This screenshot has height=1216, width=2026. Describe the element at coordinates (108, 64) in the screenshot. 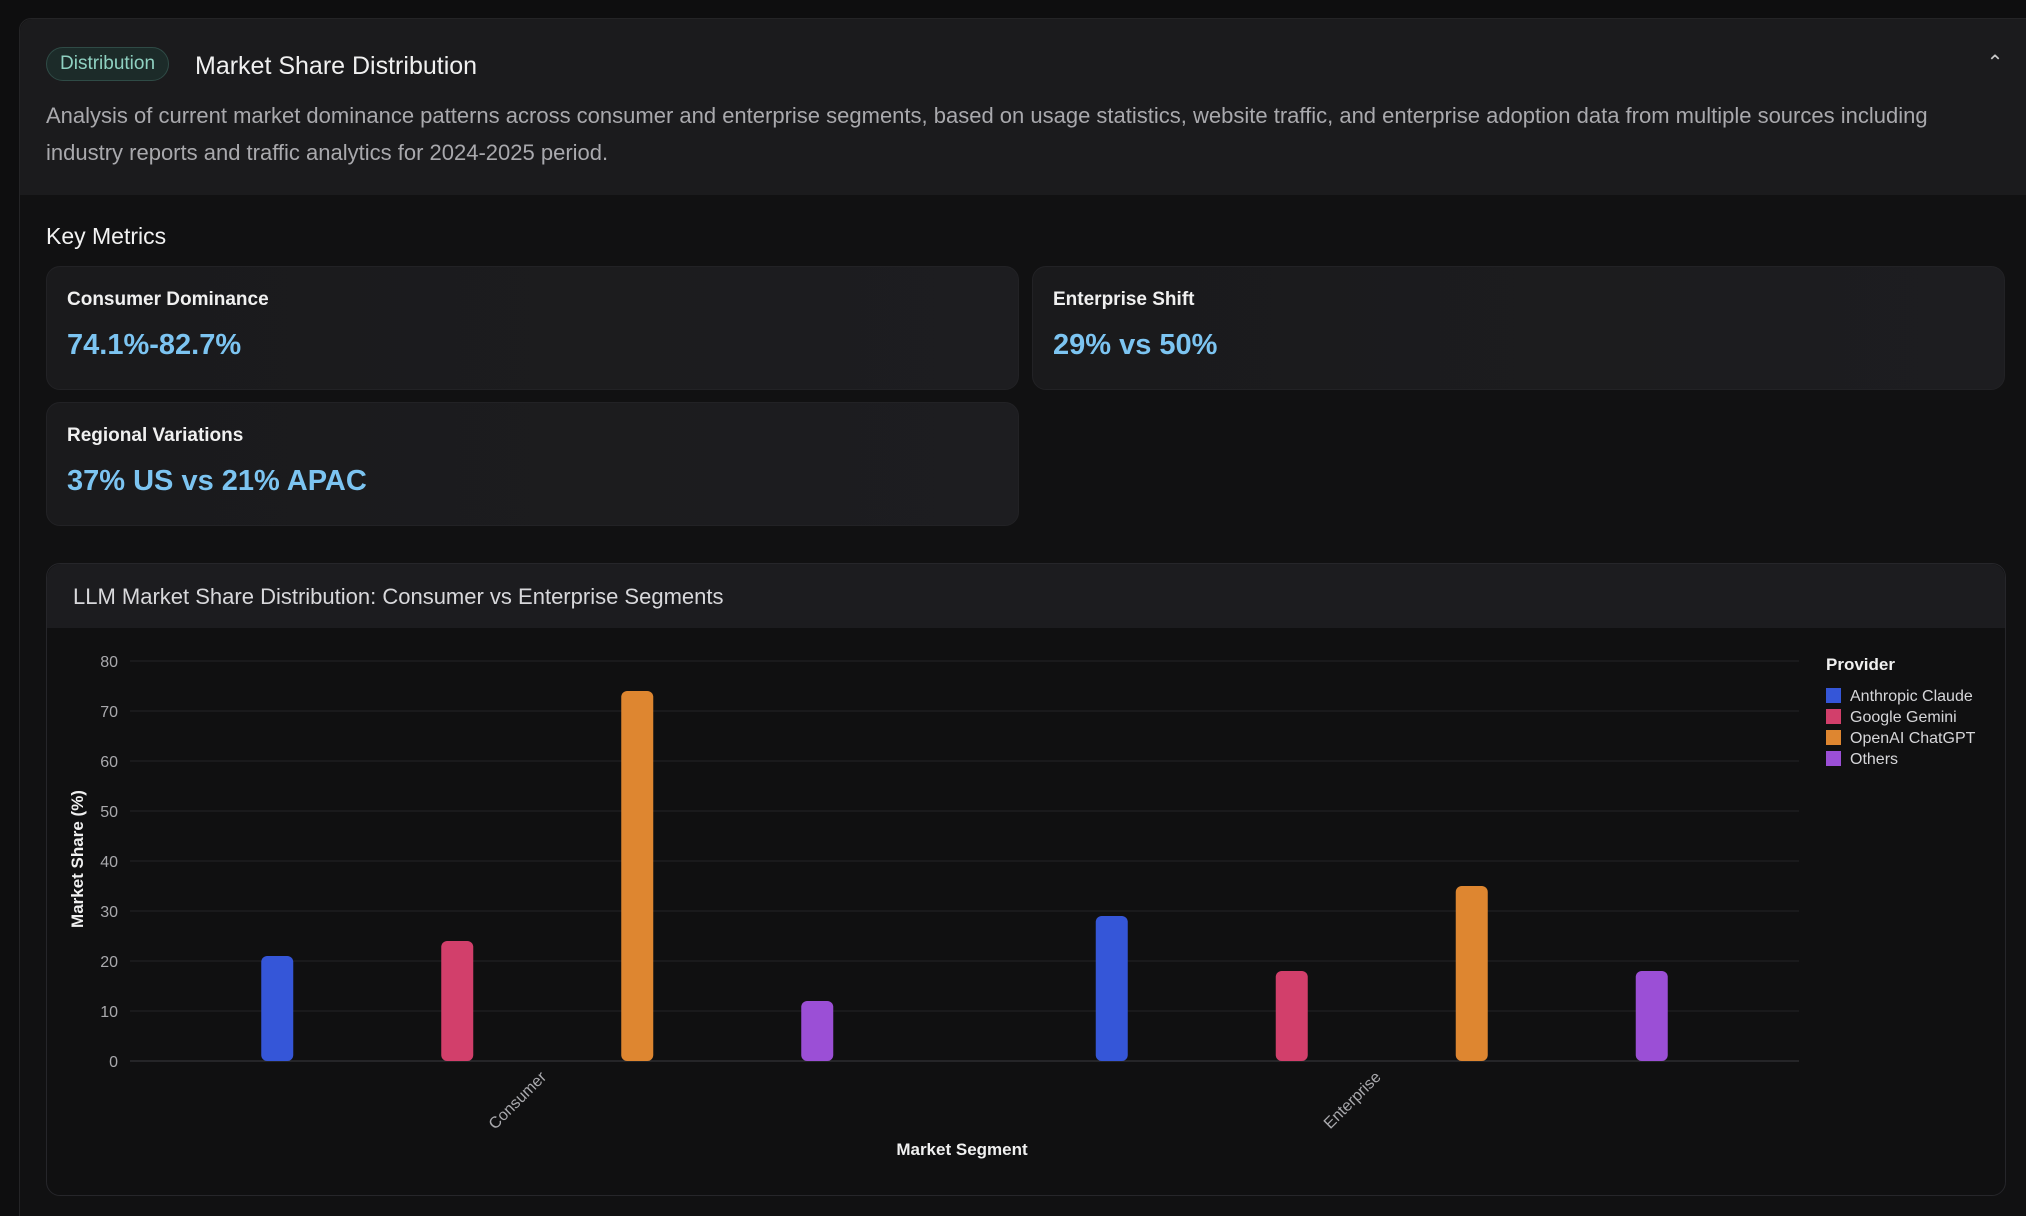

I see `category-badge: Distribution` at that location.